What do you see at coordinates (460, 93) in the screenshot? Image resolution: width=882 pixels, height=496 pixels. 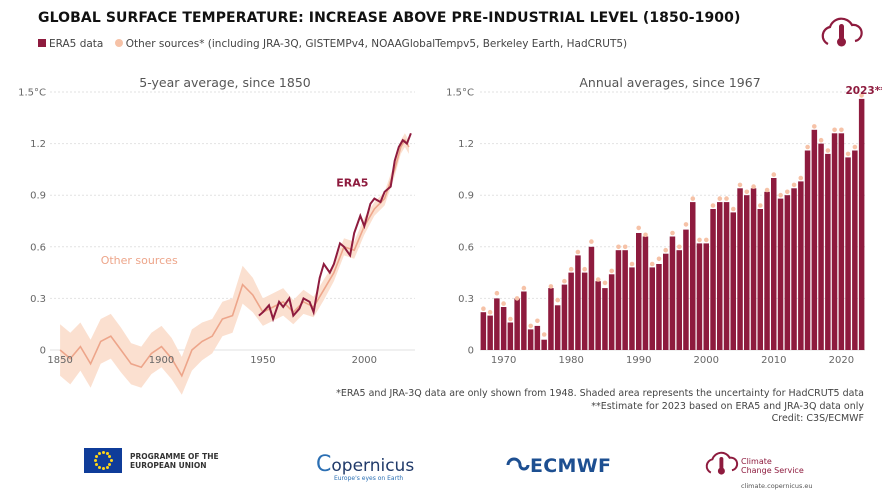 I see `y-tick-label: 1.5°C` at bounding box center [460, 93].